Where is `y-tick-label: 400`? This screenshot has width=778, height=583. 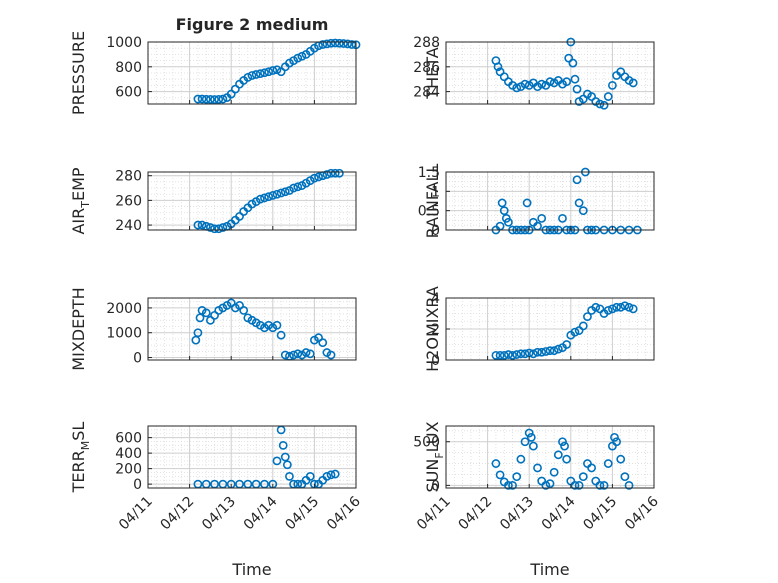
y-tick-label: 400 is located at coordinates (128, 454).